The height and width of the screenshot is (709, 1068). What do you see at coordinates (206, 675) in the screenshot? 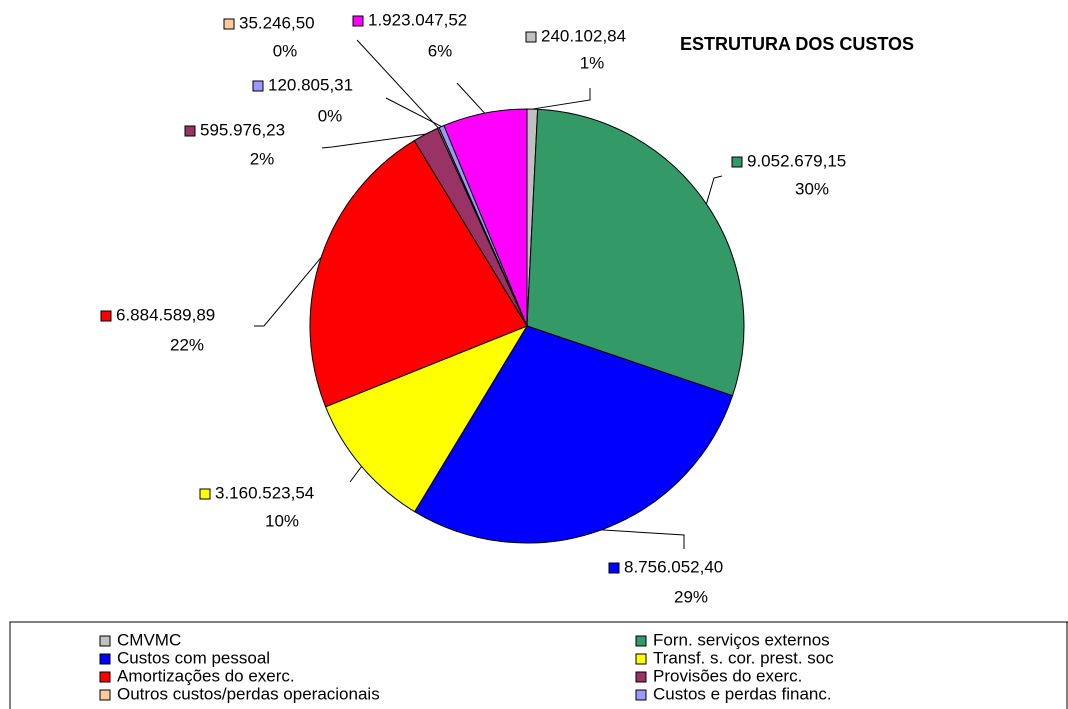
I see `legend-label: Amortizações do exerc.` at bounding box center [206, 675].